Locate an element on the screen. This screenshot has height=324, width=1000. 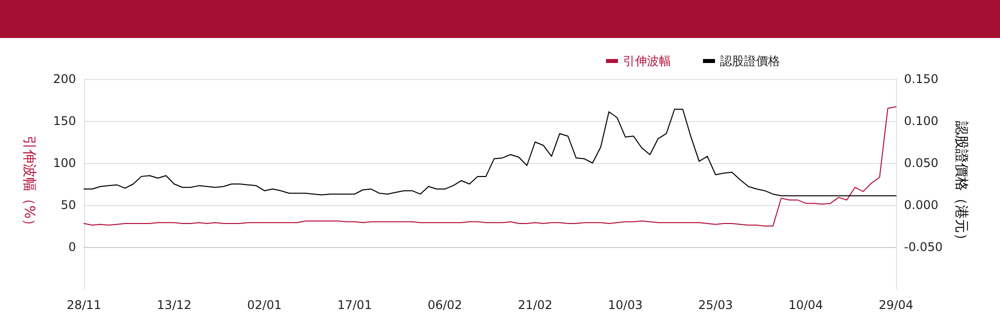
x-tick-label: 21/02 is located at coordinates (535, 305).